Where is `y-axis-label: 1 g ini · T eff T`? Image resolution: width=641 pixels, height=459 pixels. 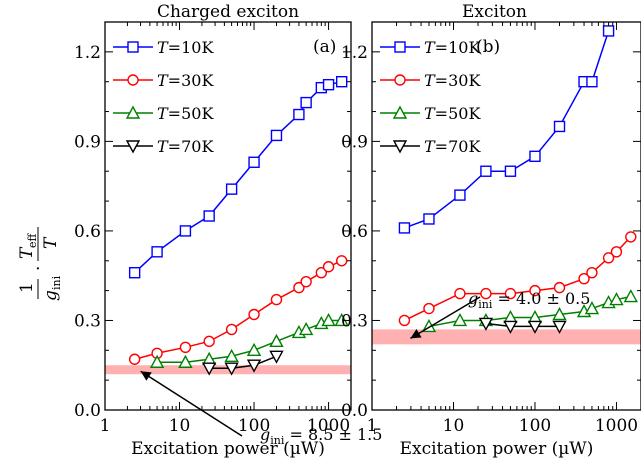 y-axis-label: 1 g ini · T eff T is located at coordinates (40, 264).